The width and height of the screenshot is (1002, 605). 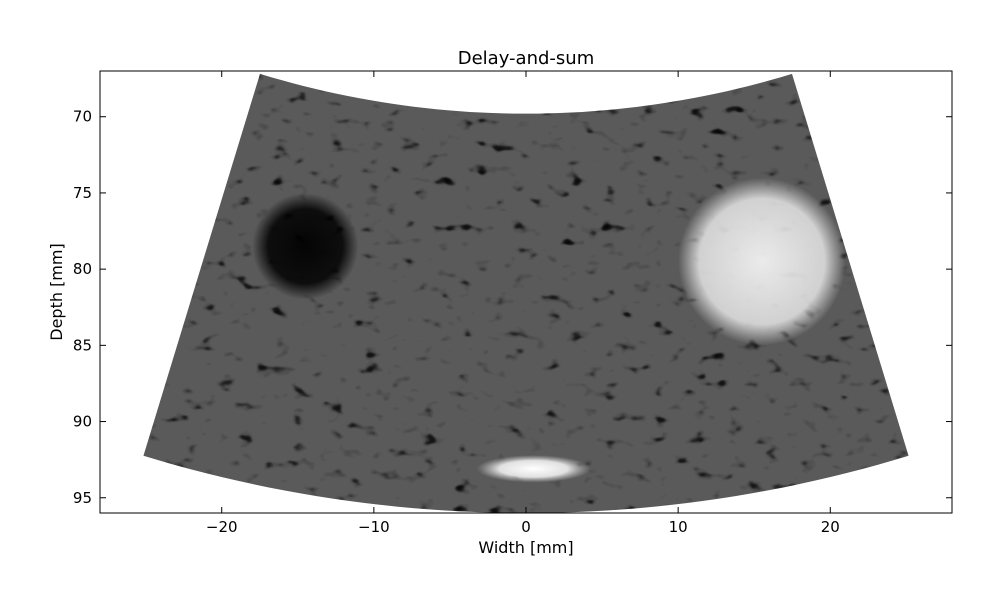 What do you see at coordinates (82, 498) in the screenshot?
I see `y-tick-label: 95` at bounding box center [82, 498].